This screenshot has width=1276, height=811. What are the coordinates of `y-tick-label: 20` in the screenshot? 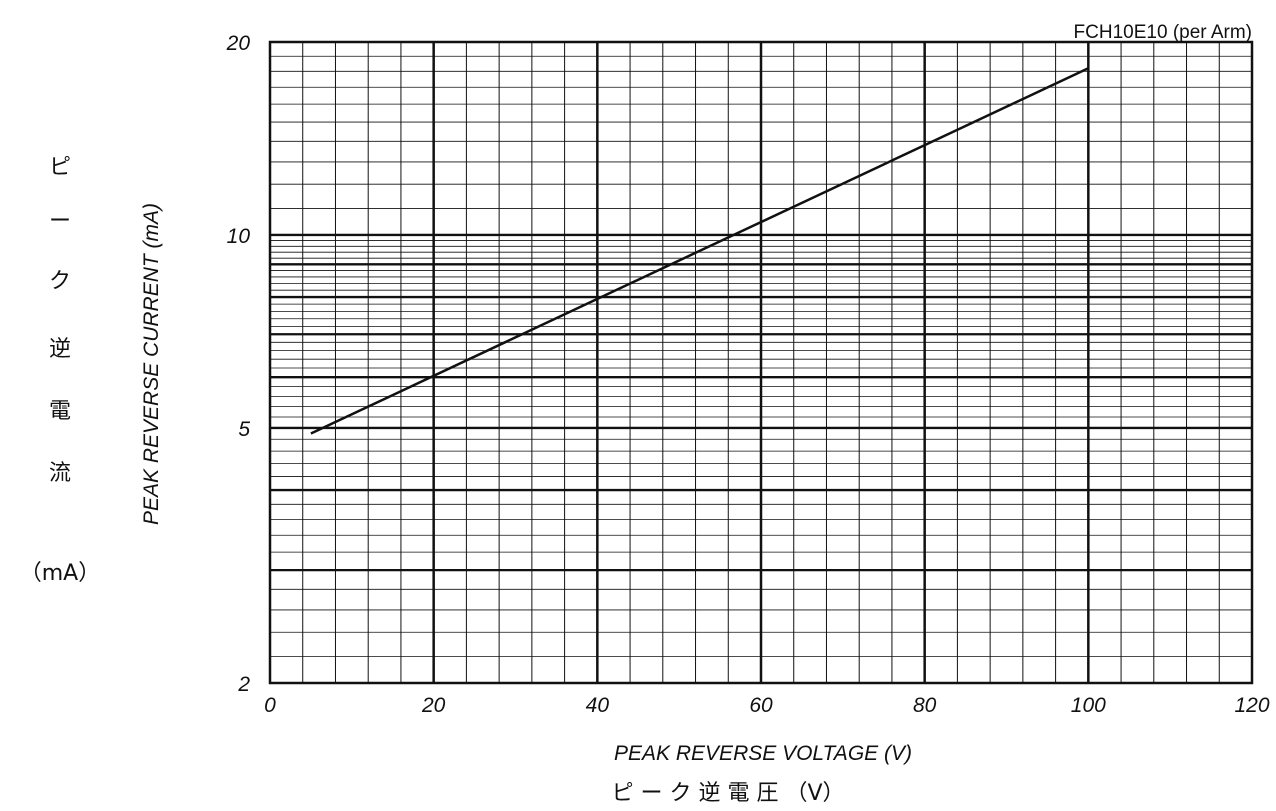 It's located at (238, 43).